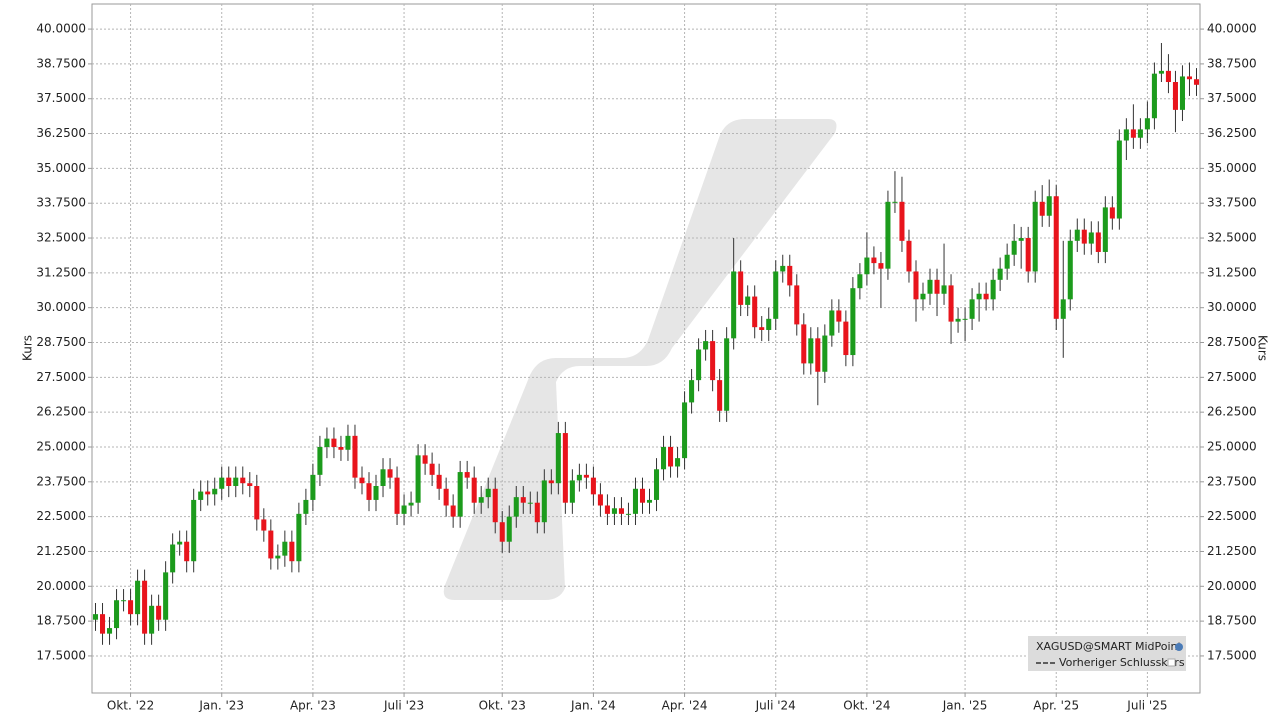  Describe the element at coordinates (1232, 29) in the screenshot. I see `y2-tick-label: 40.0000` at that location.